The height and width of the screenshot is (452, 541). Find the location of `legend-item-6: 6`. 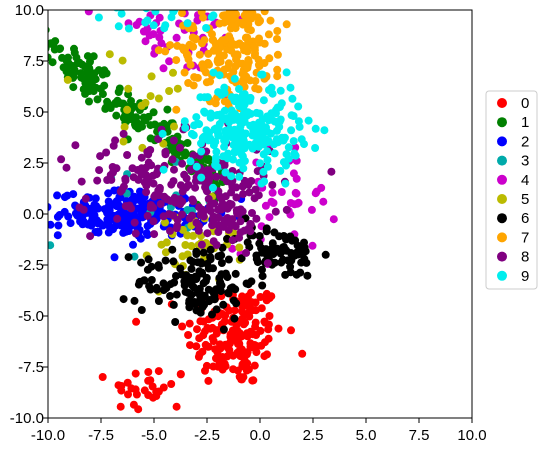

legend-item-6: 6 is located at coordinates (513, 218).